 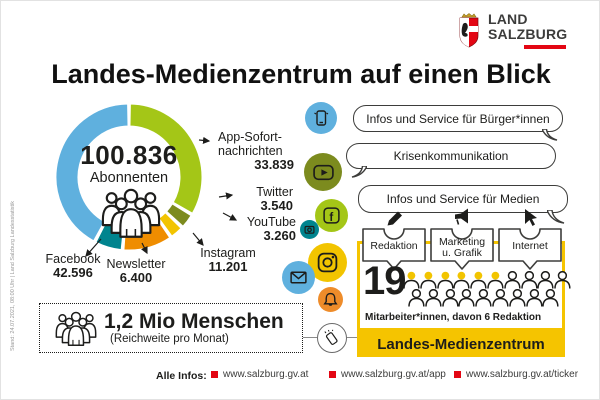 What do you see at coordinates (228, 260) in the screenshot?
I see `donut-label-instagram: Instagram 11.201` at bounding box center [228, 260].